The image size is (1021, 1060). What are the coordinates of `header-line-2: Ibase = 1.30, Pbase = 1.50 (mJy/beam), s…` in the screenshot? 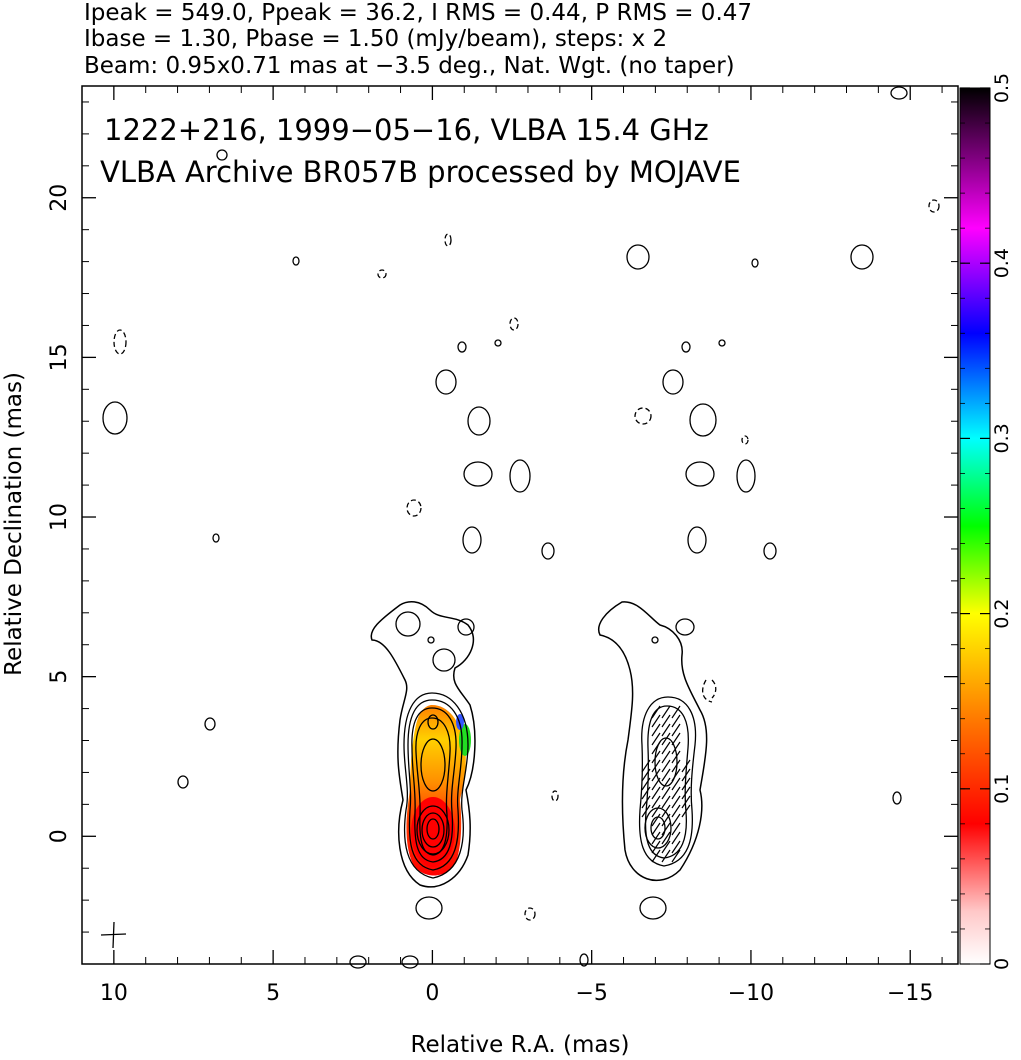 It's located at (375, 39).